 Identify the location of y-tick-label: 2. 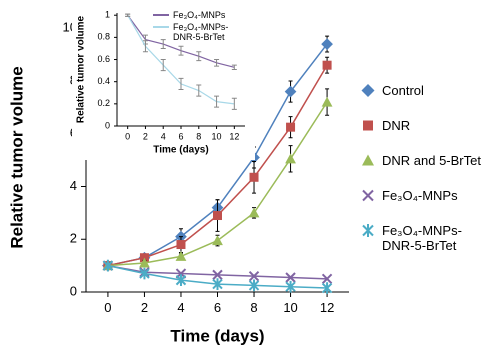
(73, 238).